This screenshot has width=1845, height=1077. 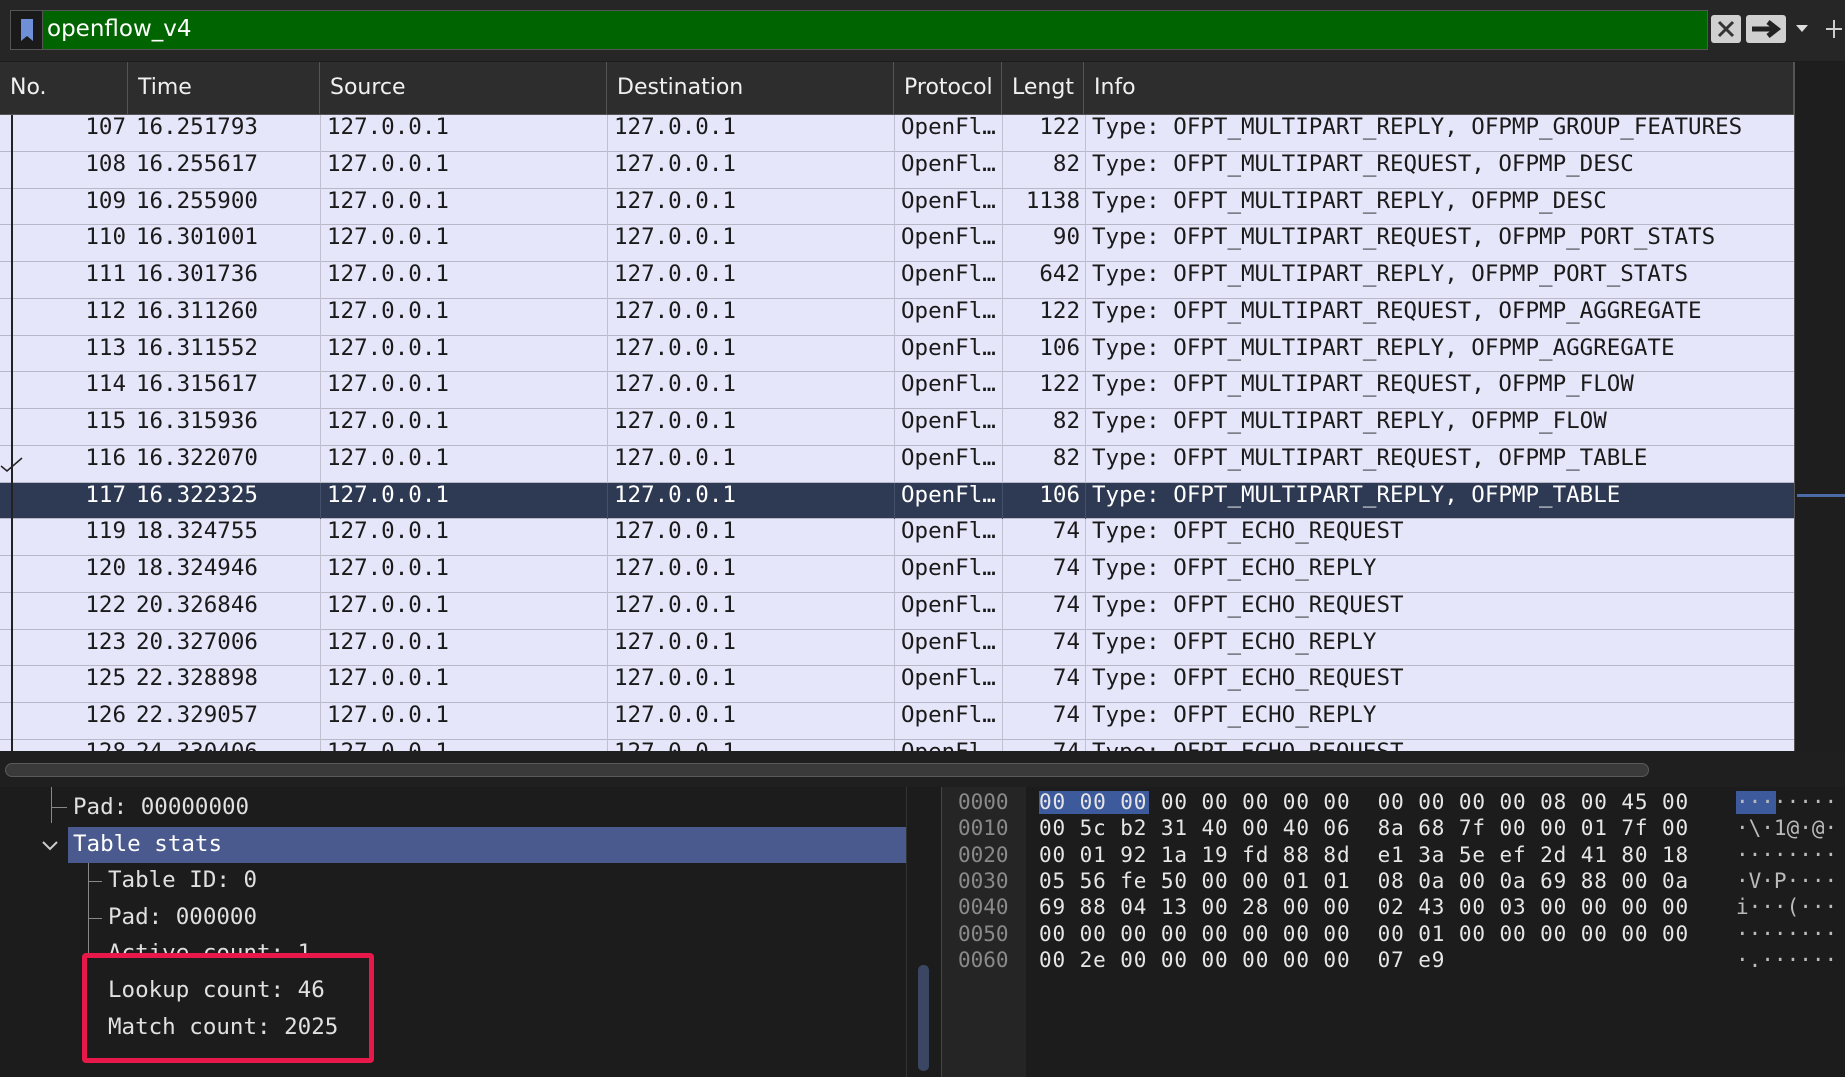 I want to click on packet-cell: 109, so click(x=105, y=200).